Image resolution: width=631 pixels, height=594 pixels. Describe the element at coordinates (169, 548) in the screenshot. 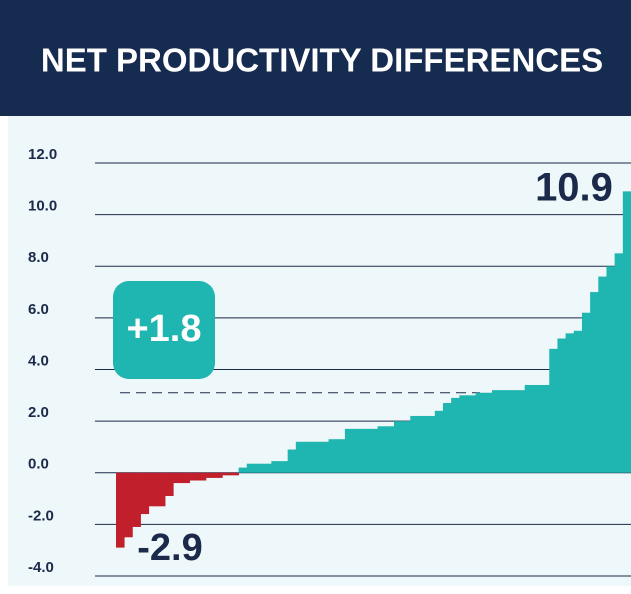

I see `annotation: -2.9` at that location.